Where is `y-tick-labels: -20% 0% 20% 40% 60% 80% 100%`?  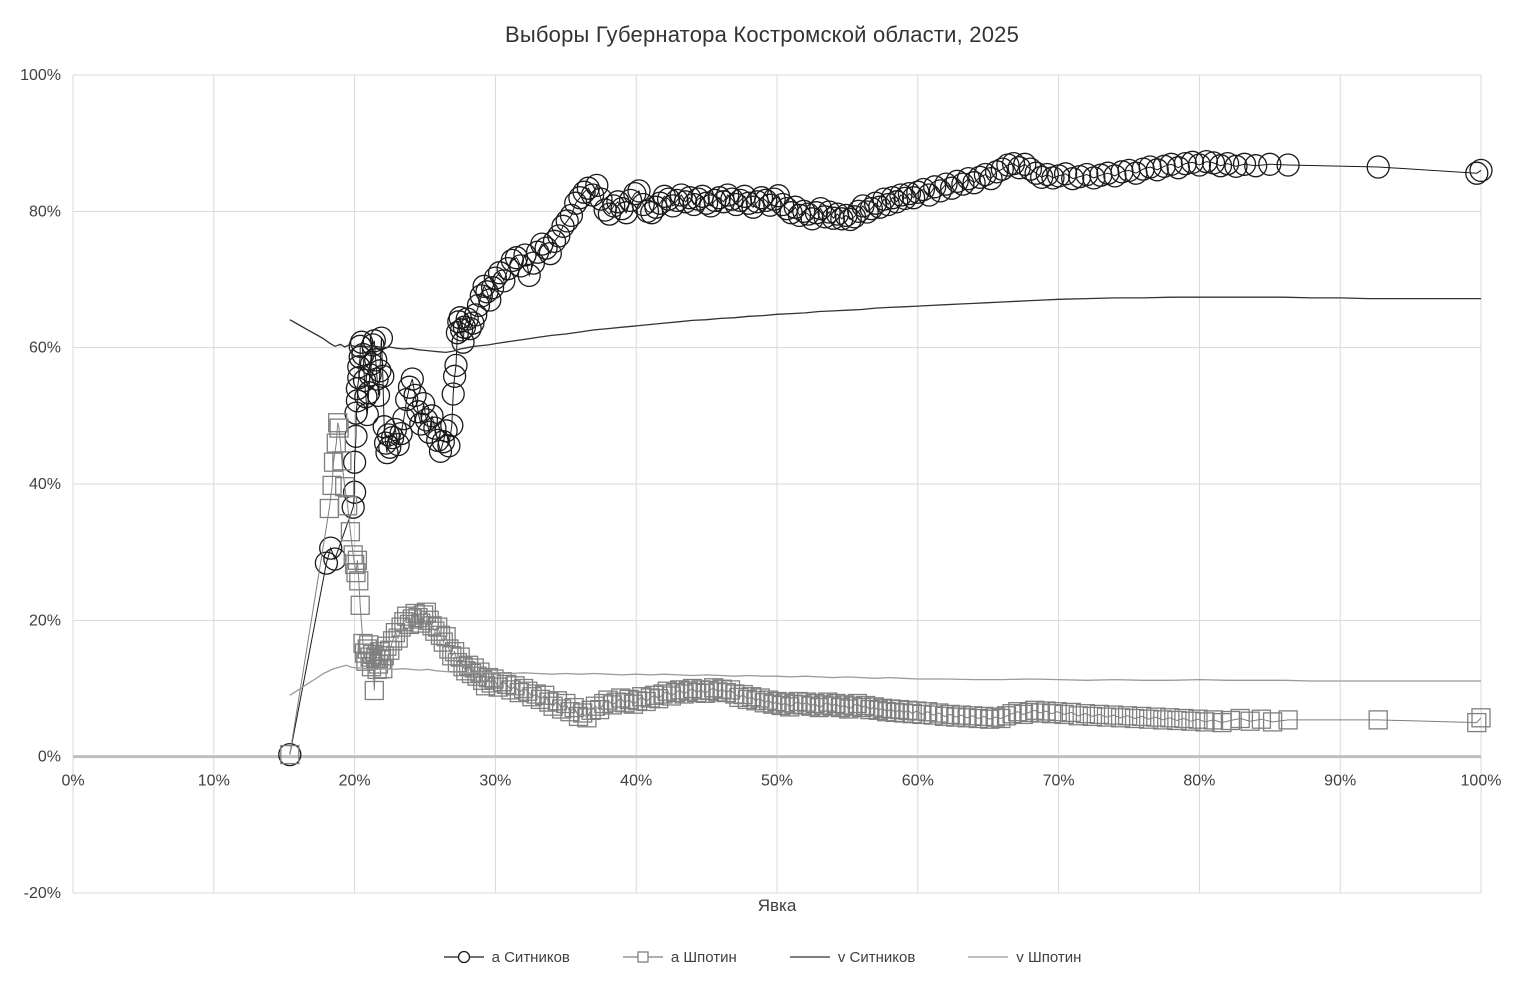 y-tick-labels: -20% 0% 20% 40% 60% 80% 100% is located at coordinates (40, 484).